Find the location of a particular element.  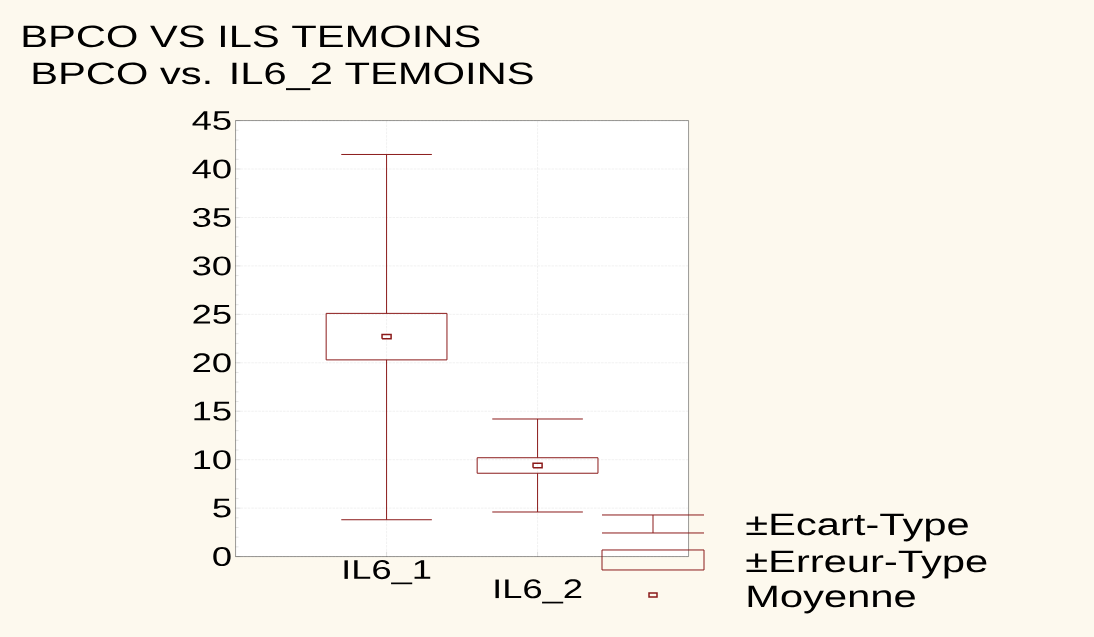

y-tick-label: 30 is located at coordinates (212, 266).